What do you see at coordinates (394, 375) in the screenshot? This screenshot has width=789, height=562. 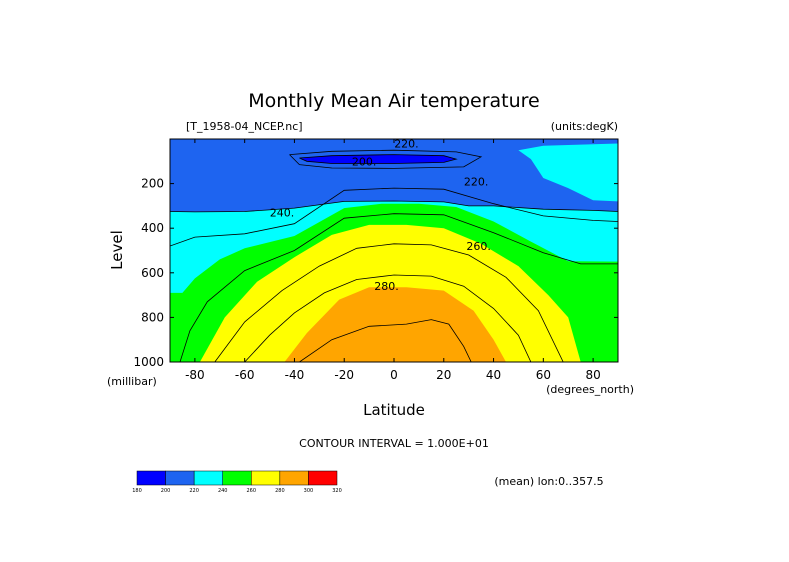 I see `x-tick-label: 0` at bounding box center [394, 375].